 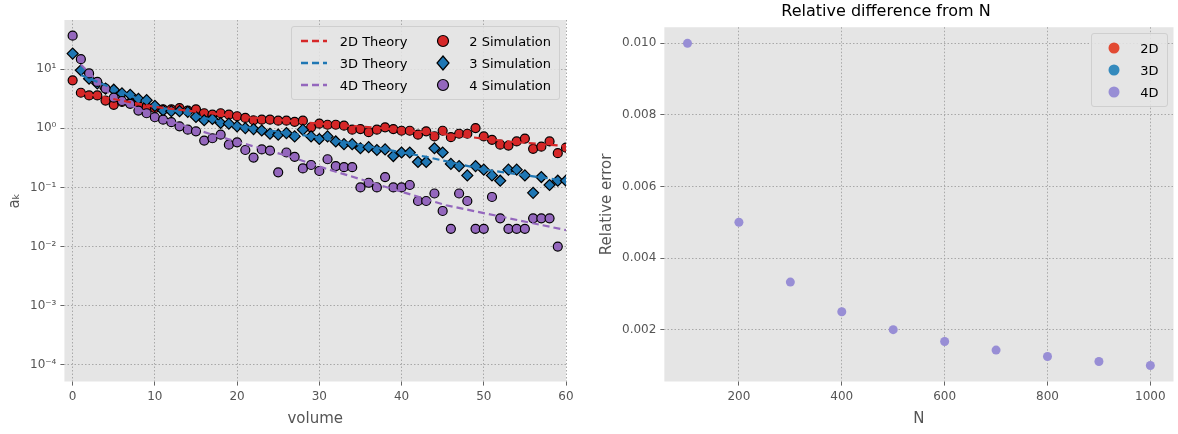 What do you see at coordinates (43, 186) in the screenshot?
I see `y-tick-label: 10⁻¹` at bounding box center [43, 186].